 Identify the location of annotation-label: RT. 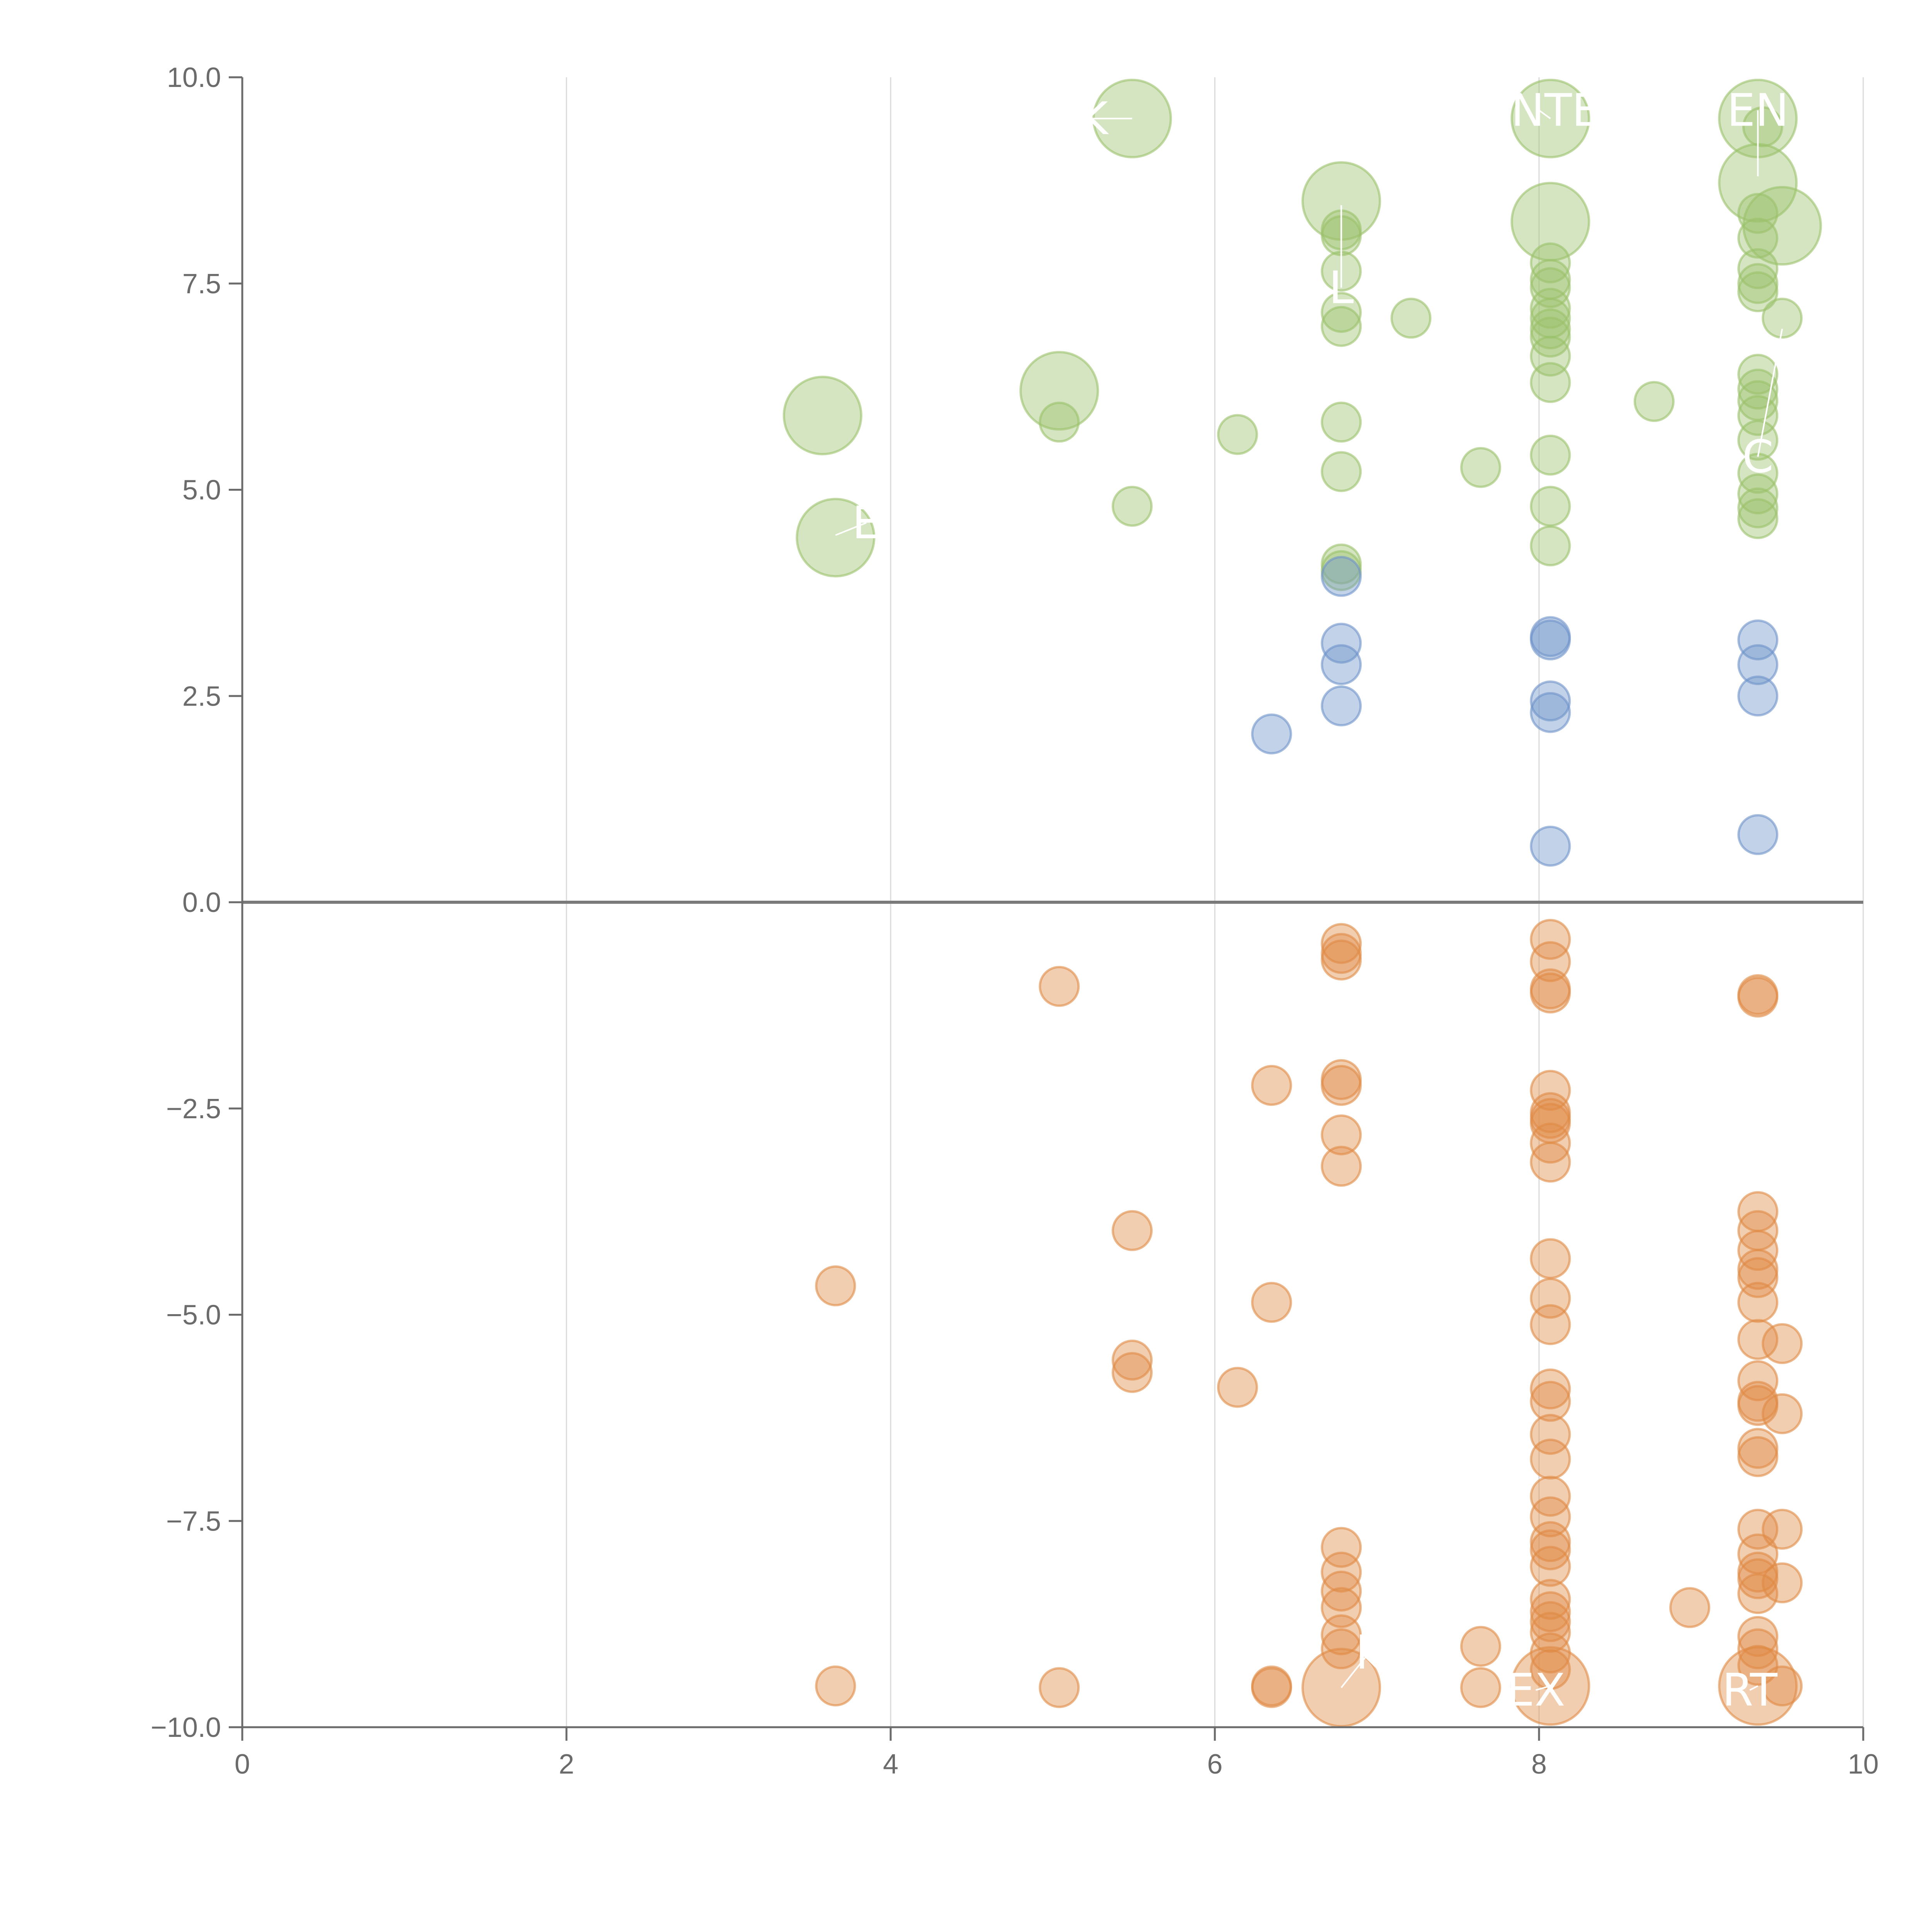
(1750, 1690).